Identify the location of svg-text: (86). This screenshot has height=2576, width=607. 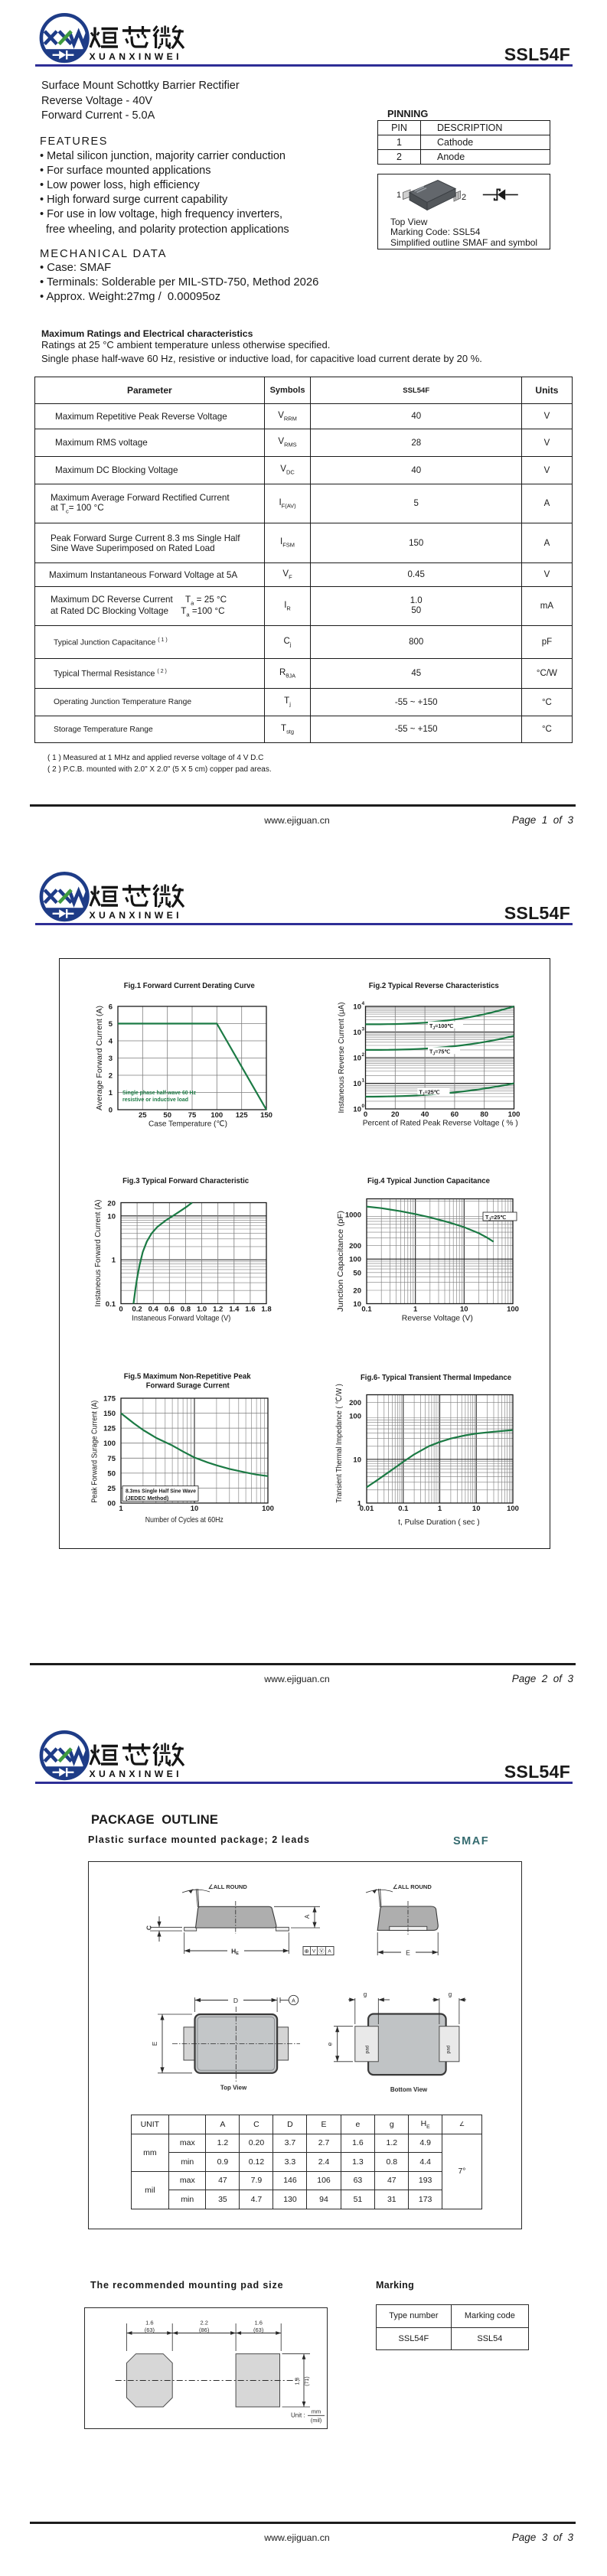
(204, 2330).